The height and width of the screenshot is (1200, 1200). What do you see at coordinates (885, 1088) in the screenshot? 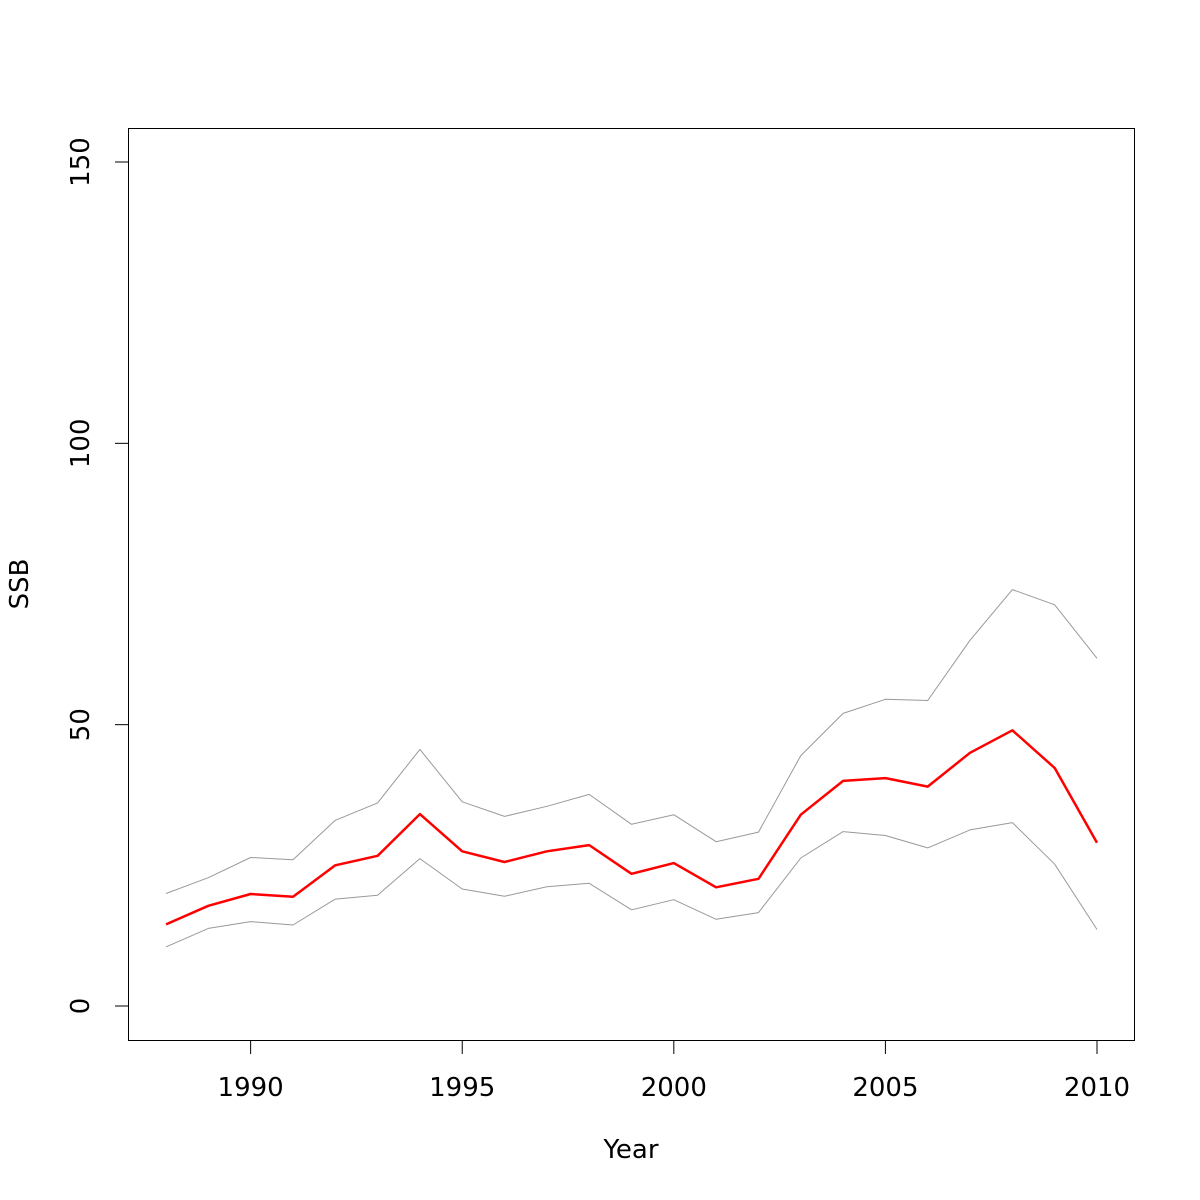
I see `x-tick-label: 2005` at bounding box center [885, 1088].